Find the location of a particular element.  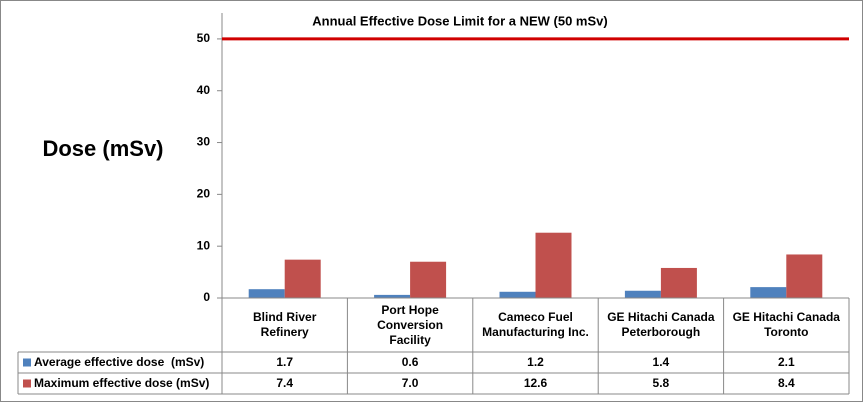

category-label: Blind River Refinery is located at coordinates (285, 324).